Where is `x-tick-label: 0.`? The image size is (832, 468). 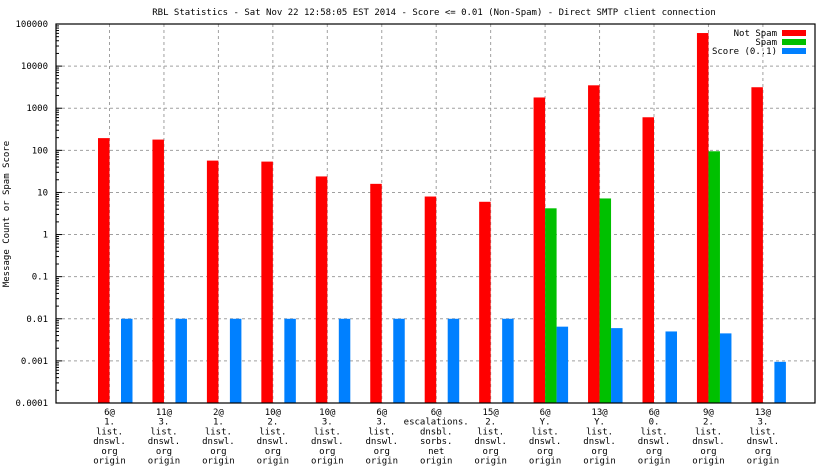
x-tick-label: 0. is located at coordinates (654, 423).